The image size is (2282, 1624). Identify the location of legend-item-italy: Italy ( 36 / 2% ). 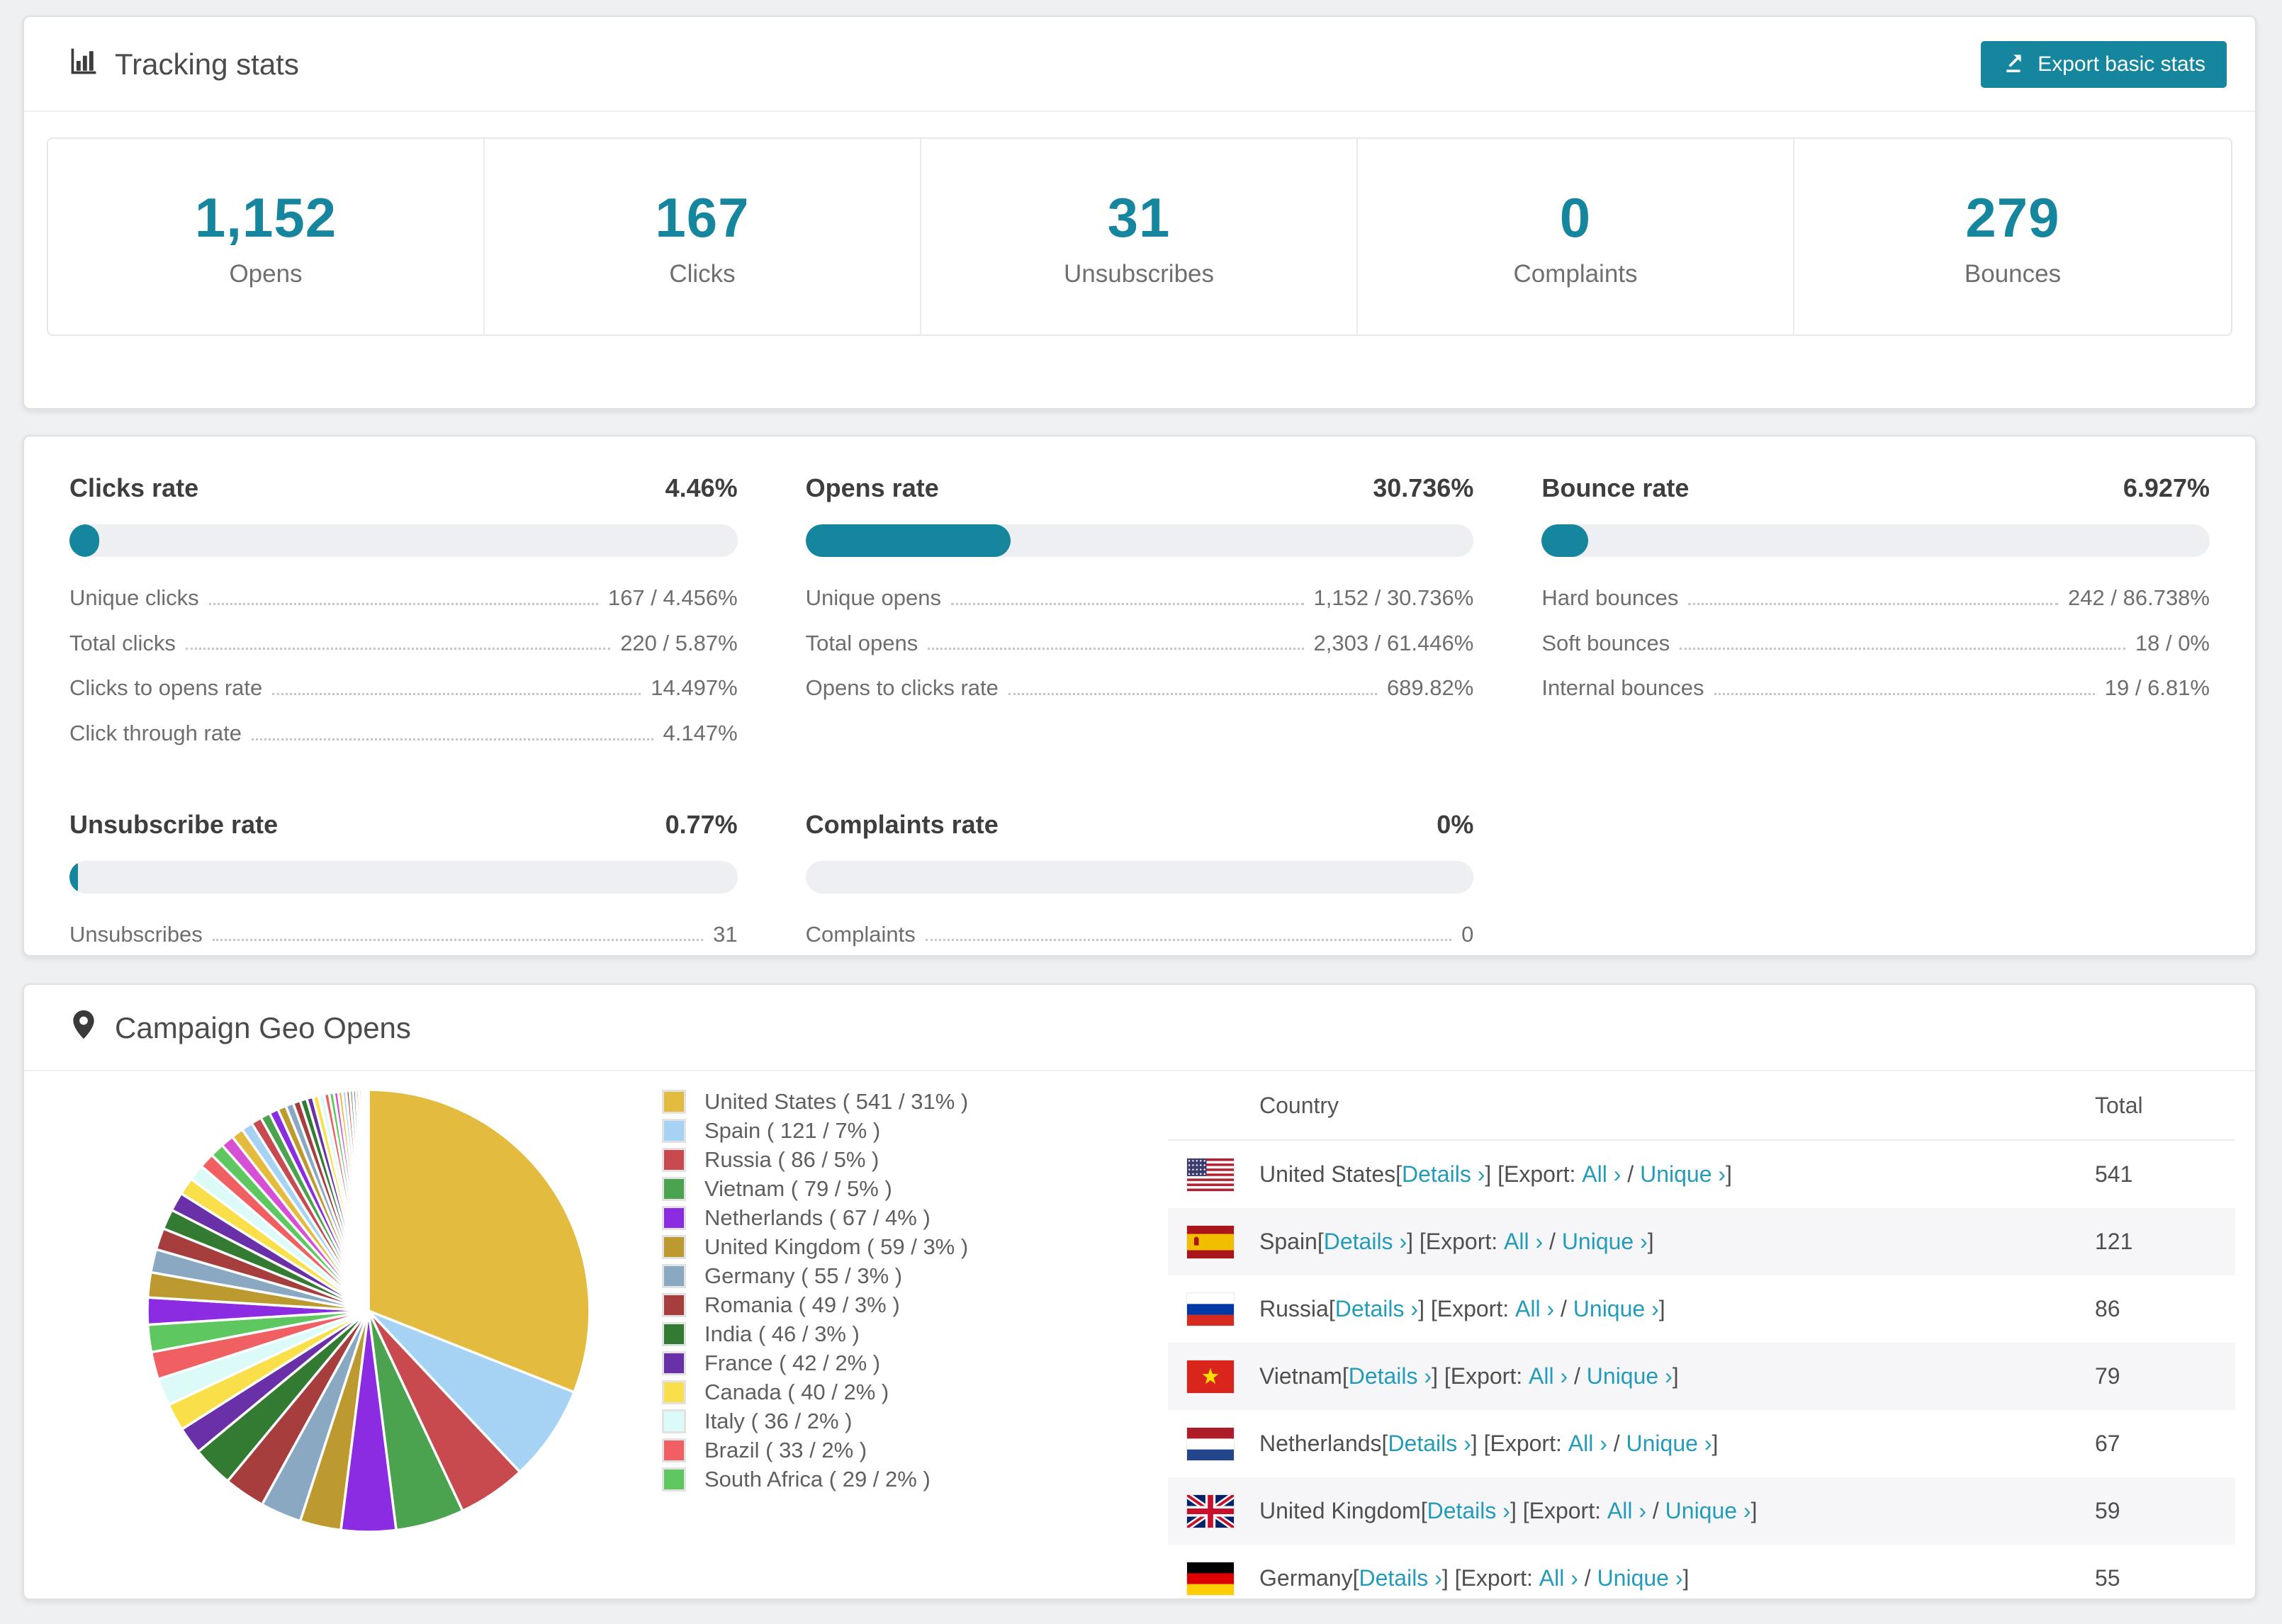
(903, 1421).